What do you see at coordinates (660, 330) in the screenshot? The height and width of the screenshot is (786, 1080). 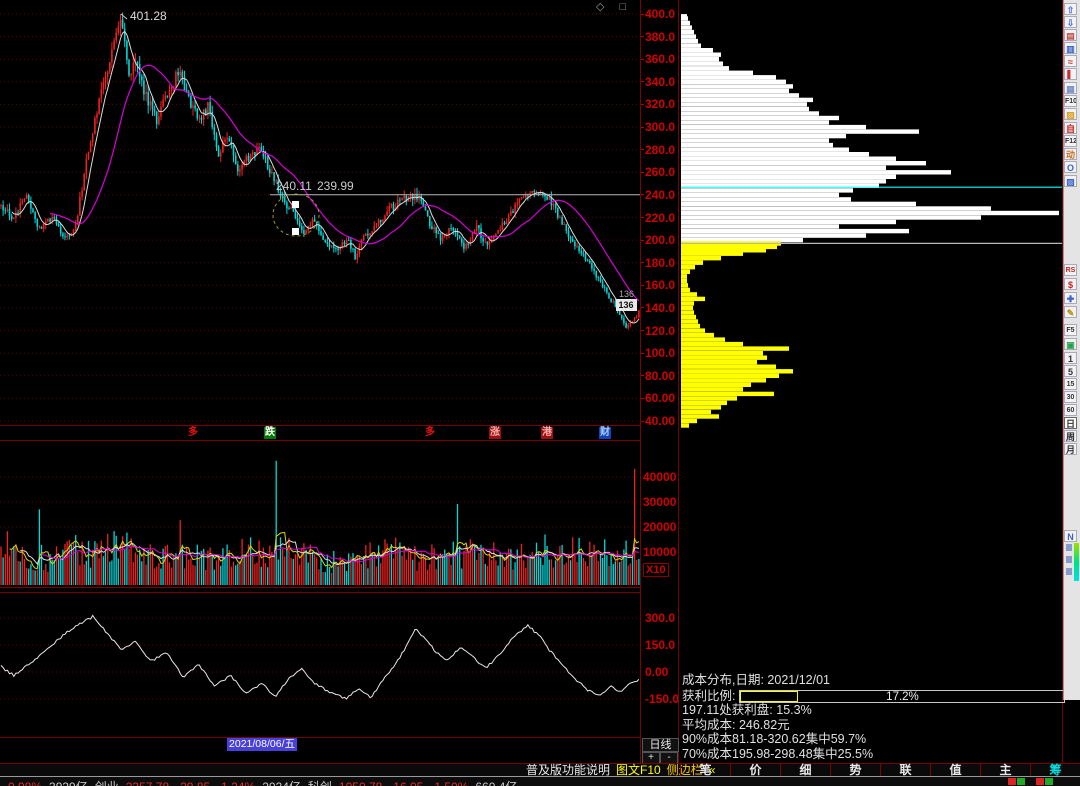 I see `price-axis-label: 120.0` at bounding box center [660, 330].